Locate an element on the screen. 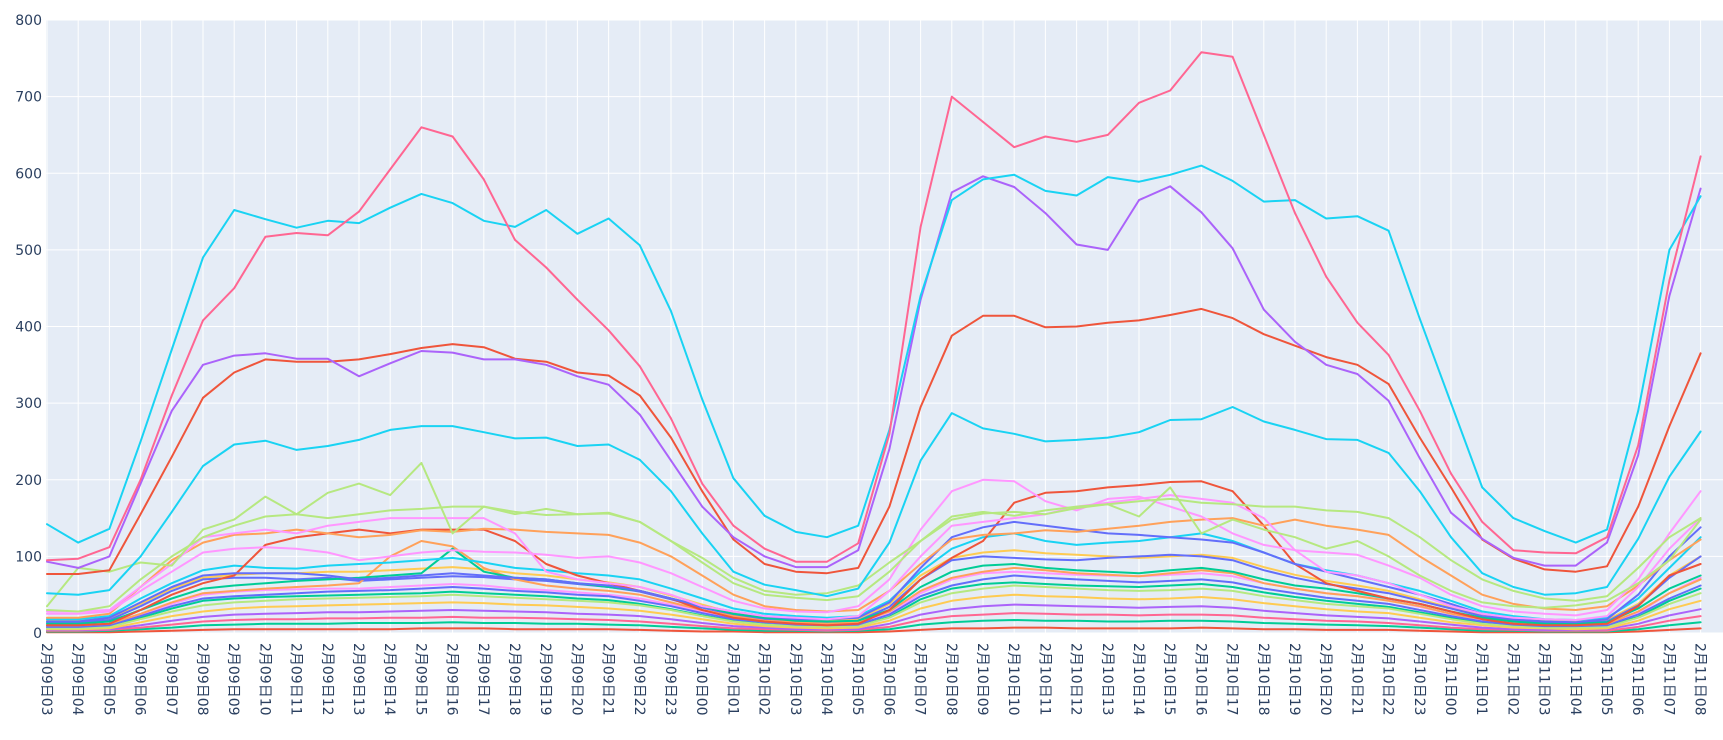  x-tick-label: 2月11日08 is located at coordinates (1700, 679).